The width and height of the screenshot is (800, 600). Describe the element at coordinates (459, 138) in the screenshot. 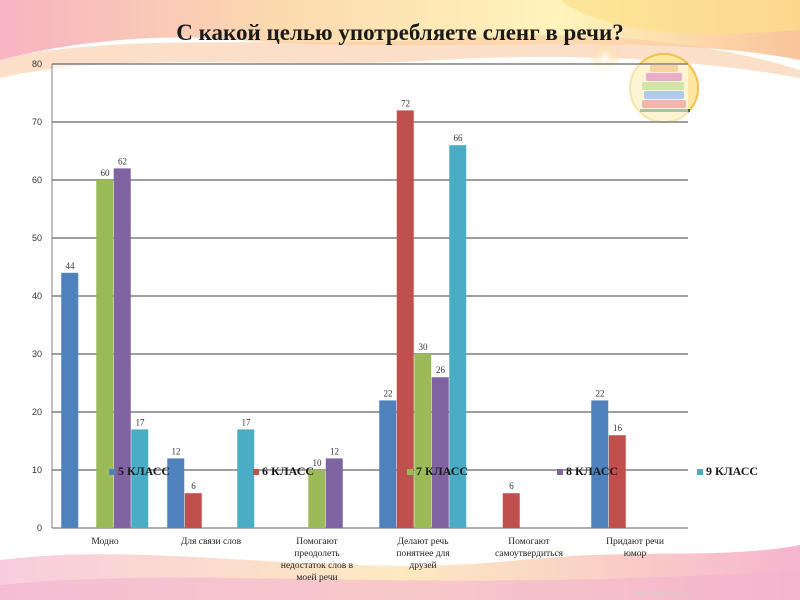

I see `data-label: 66` at that location.